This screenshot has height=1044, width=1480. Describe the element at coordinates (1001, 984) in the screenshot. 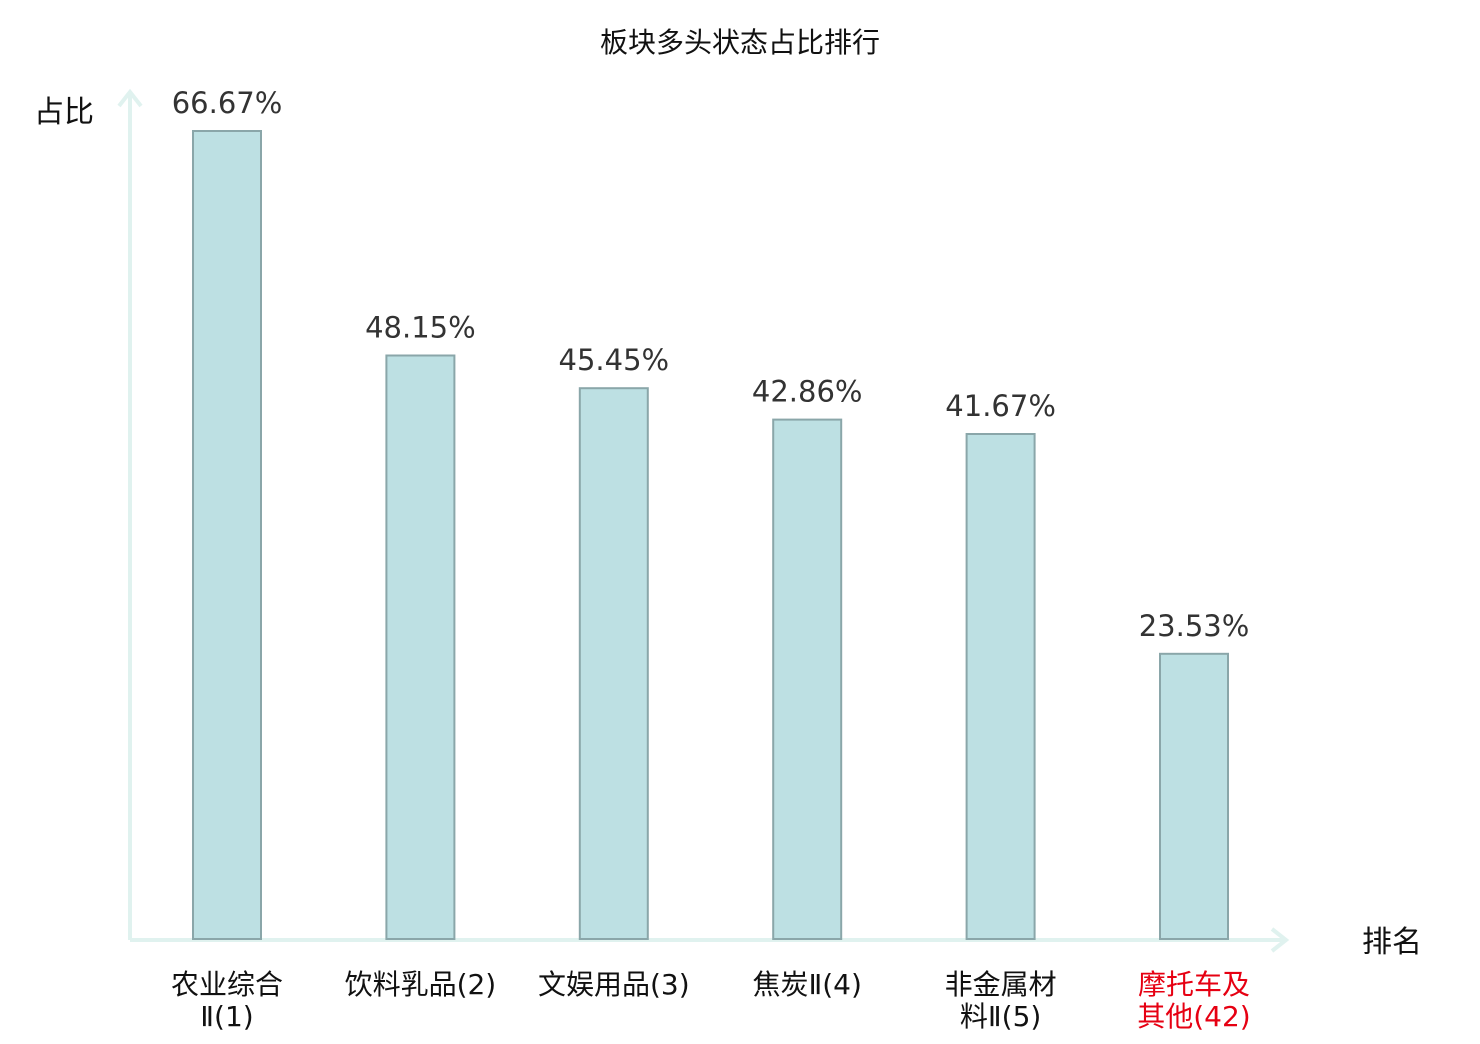

I see `category-label-line: 非金属材` at that location.